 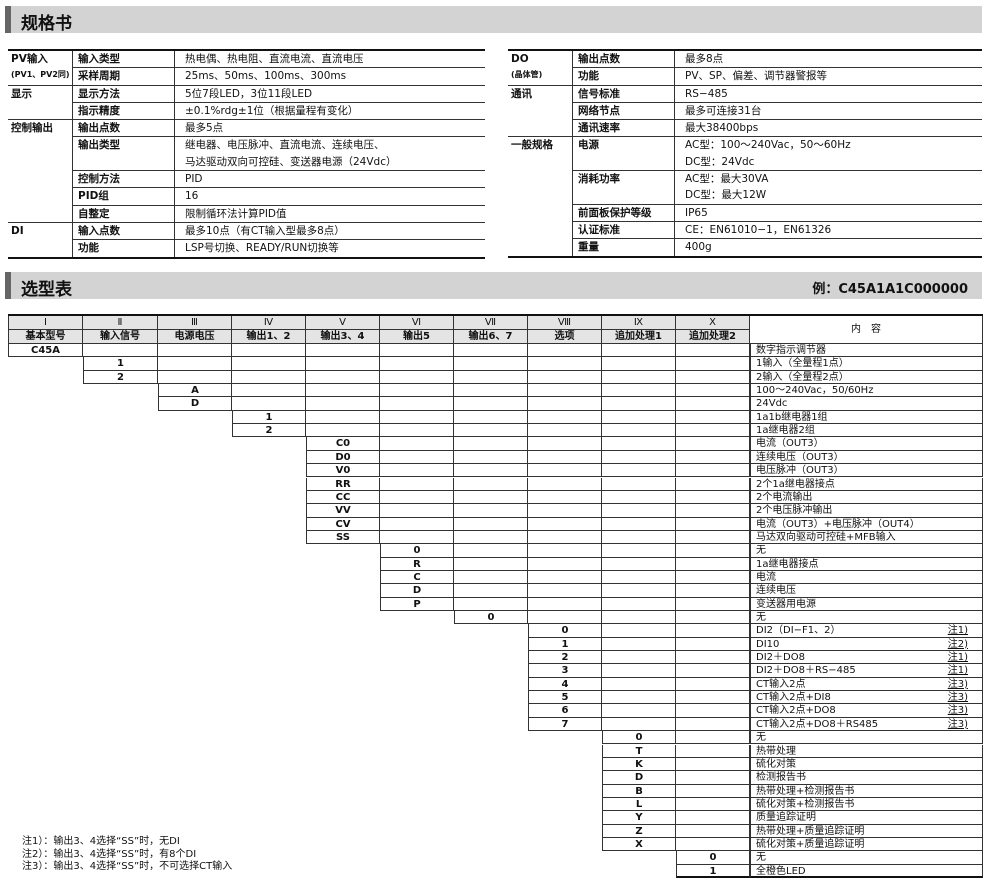 What do you see at coordinates (204, 128) in the screenshot?
I see `spec-value-line: 最多5点` at bounding box center [204, 128].